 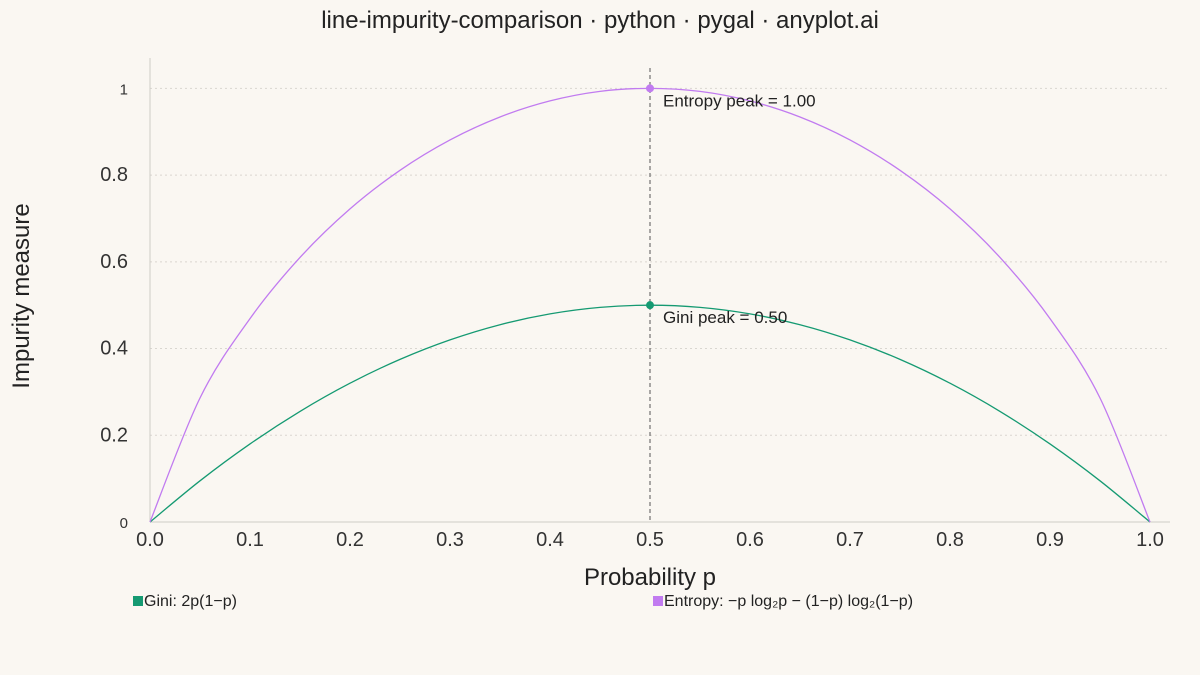 I want to click on y-axis-title: Impurity measure, so click(x=21, y=295).